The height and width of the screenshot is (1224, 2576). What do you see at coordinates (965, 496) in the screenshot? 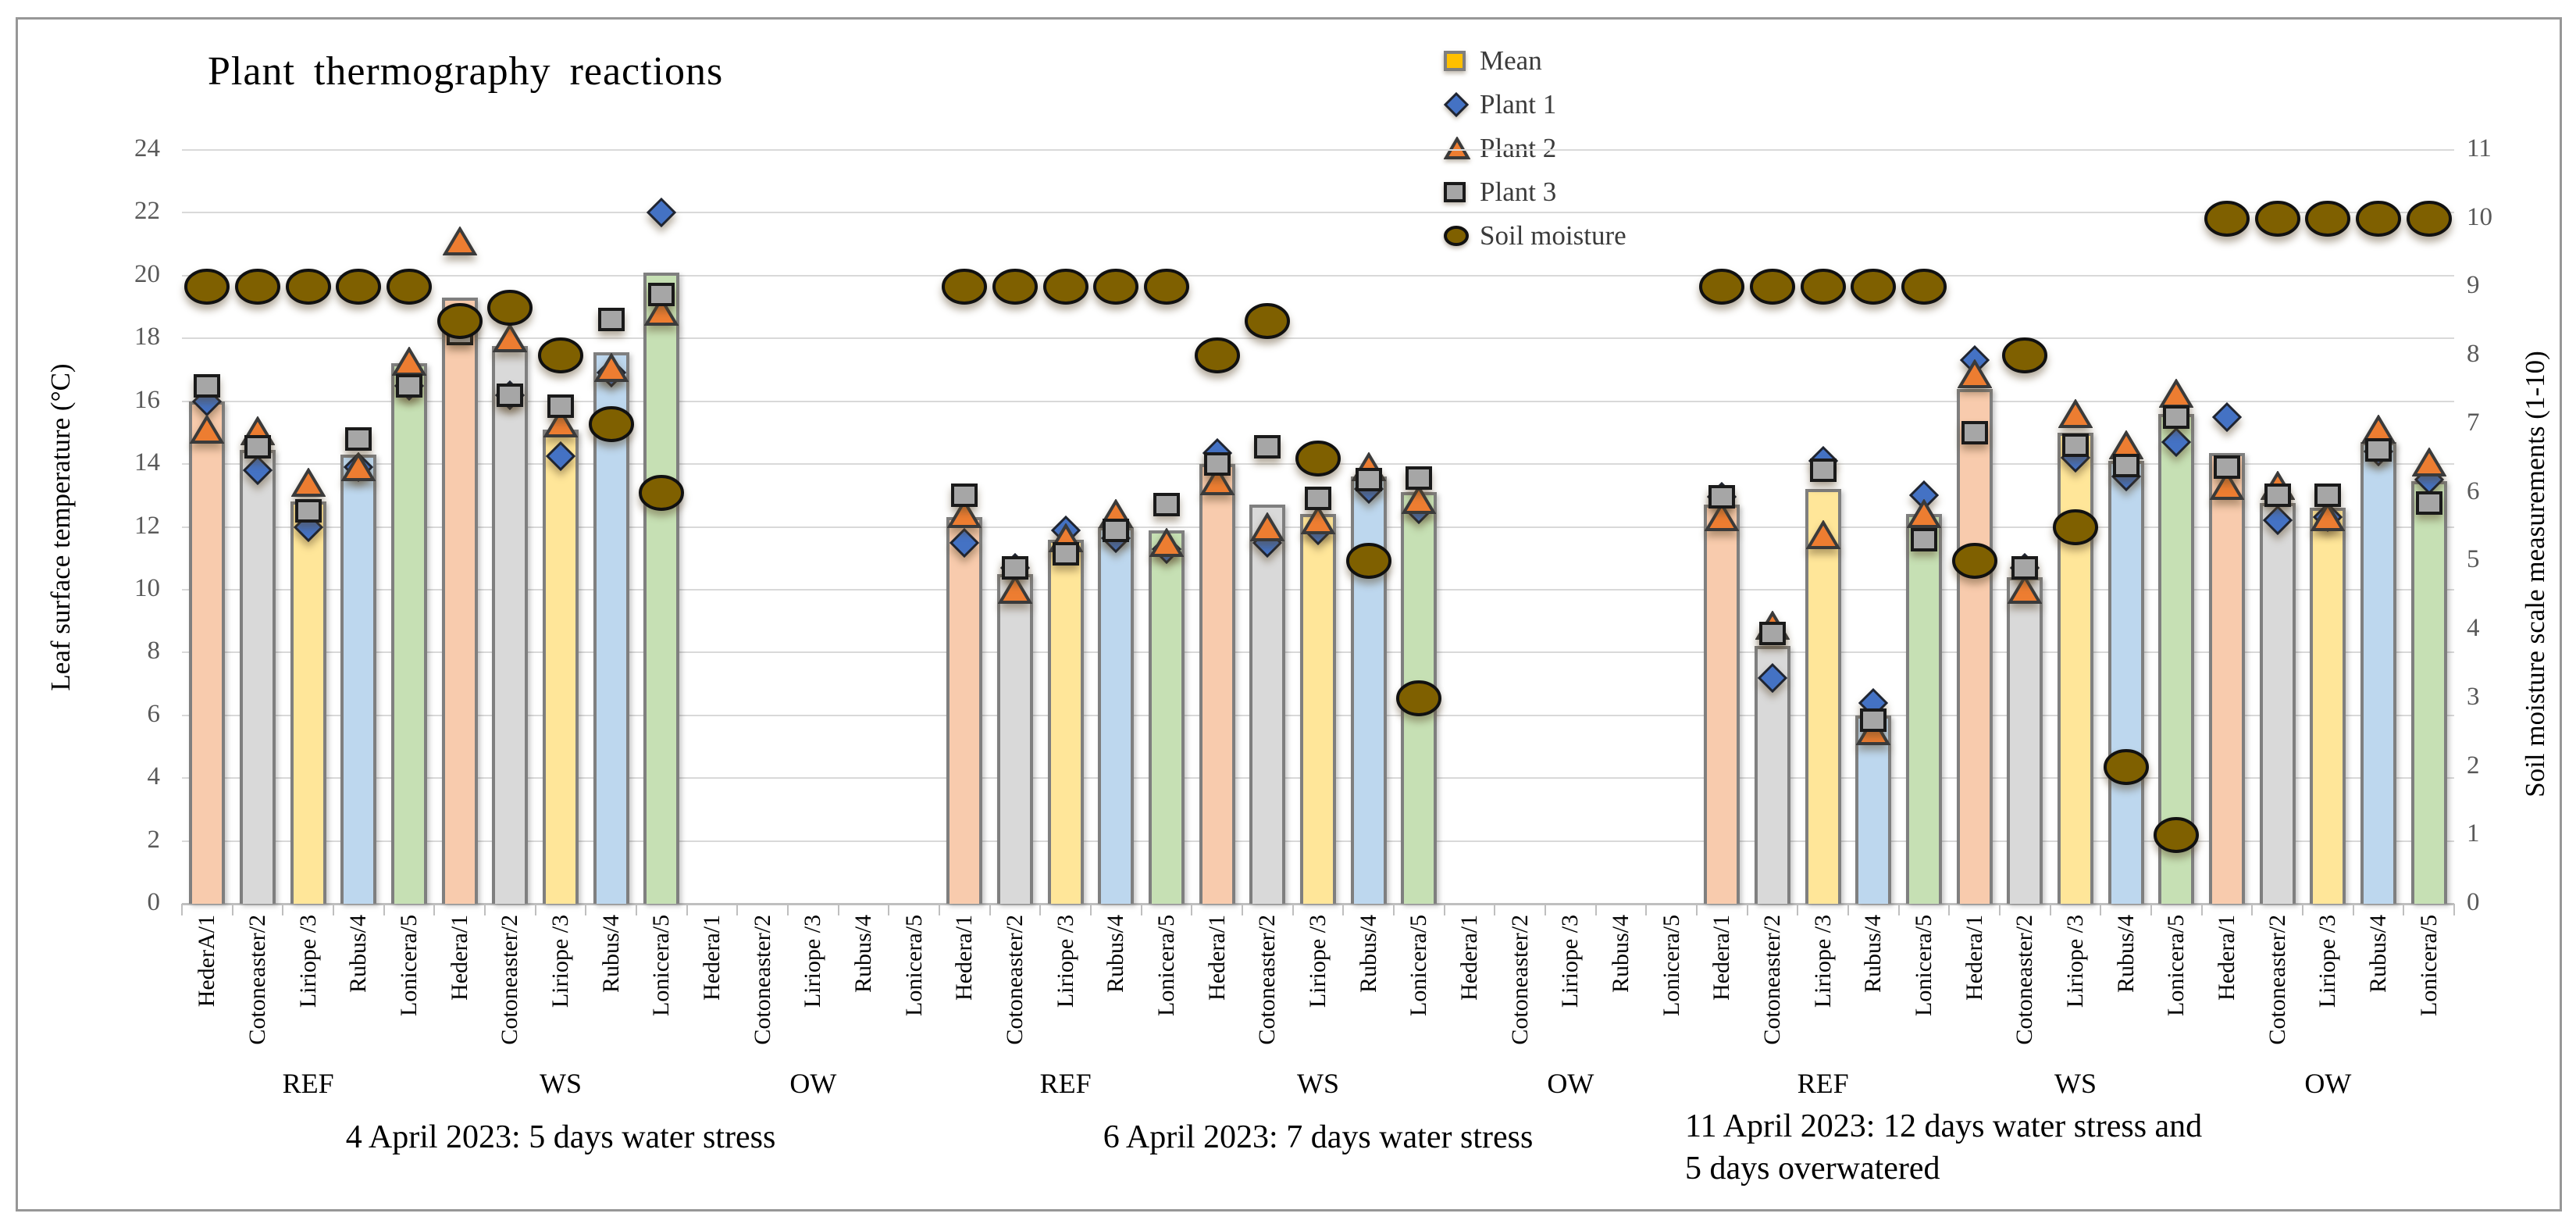
I see `plant3-marker-slot15` at bounding box center [965, 496].